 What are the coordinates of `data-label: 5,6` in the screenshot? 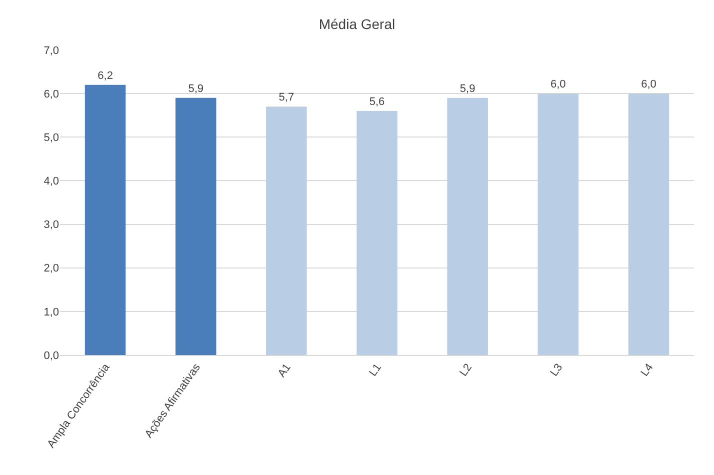 It's located at (377, 102).